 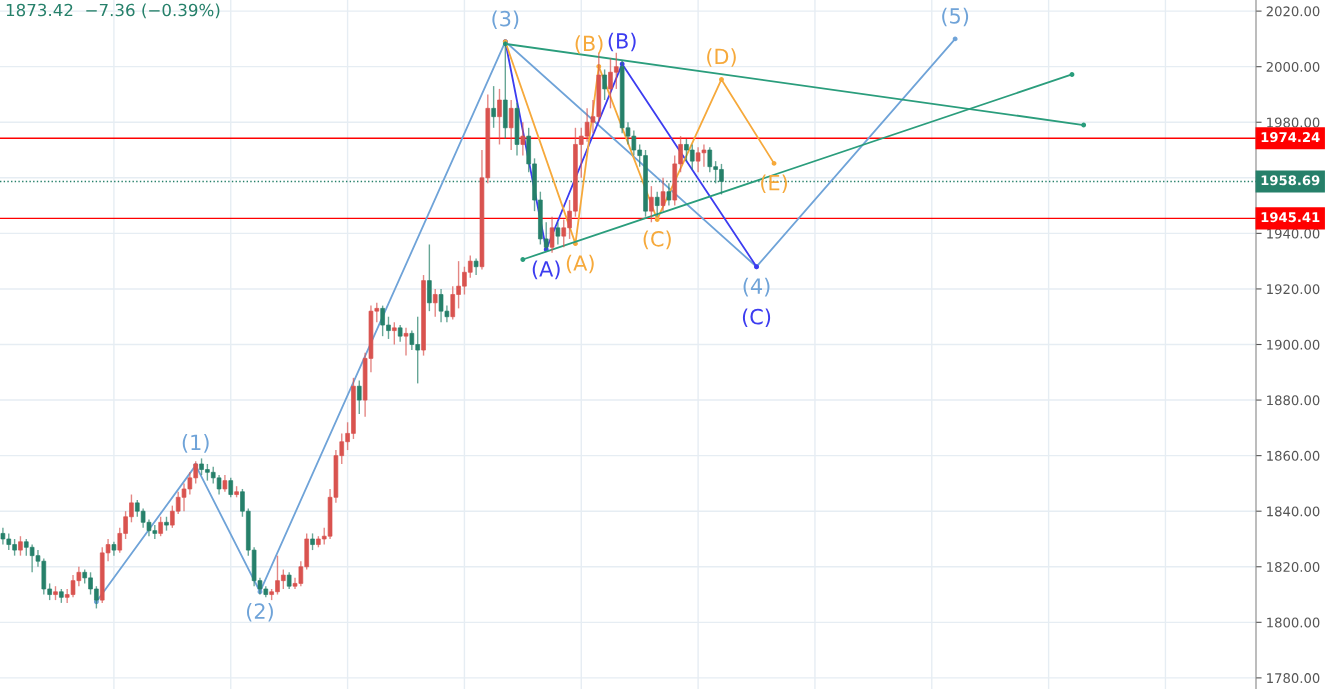 I want to click on annotation: (4), so click(x=756, y=287).